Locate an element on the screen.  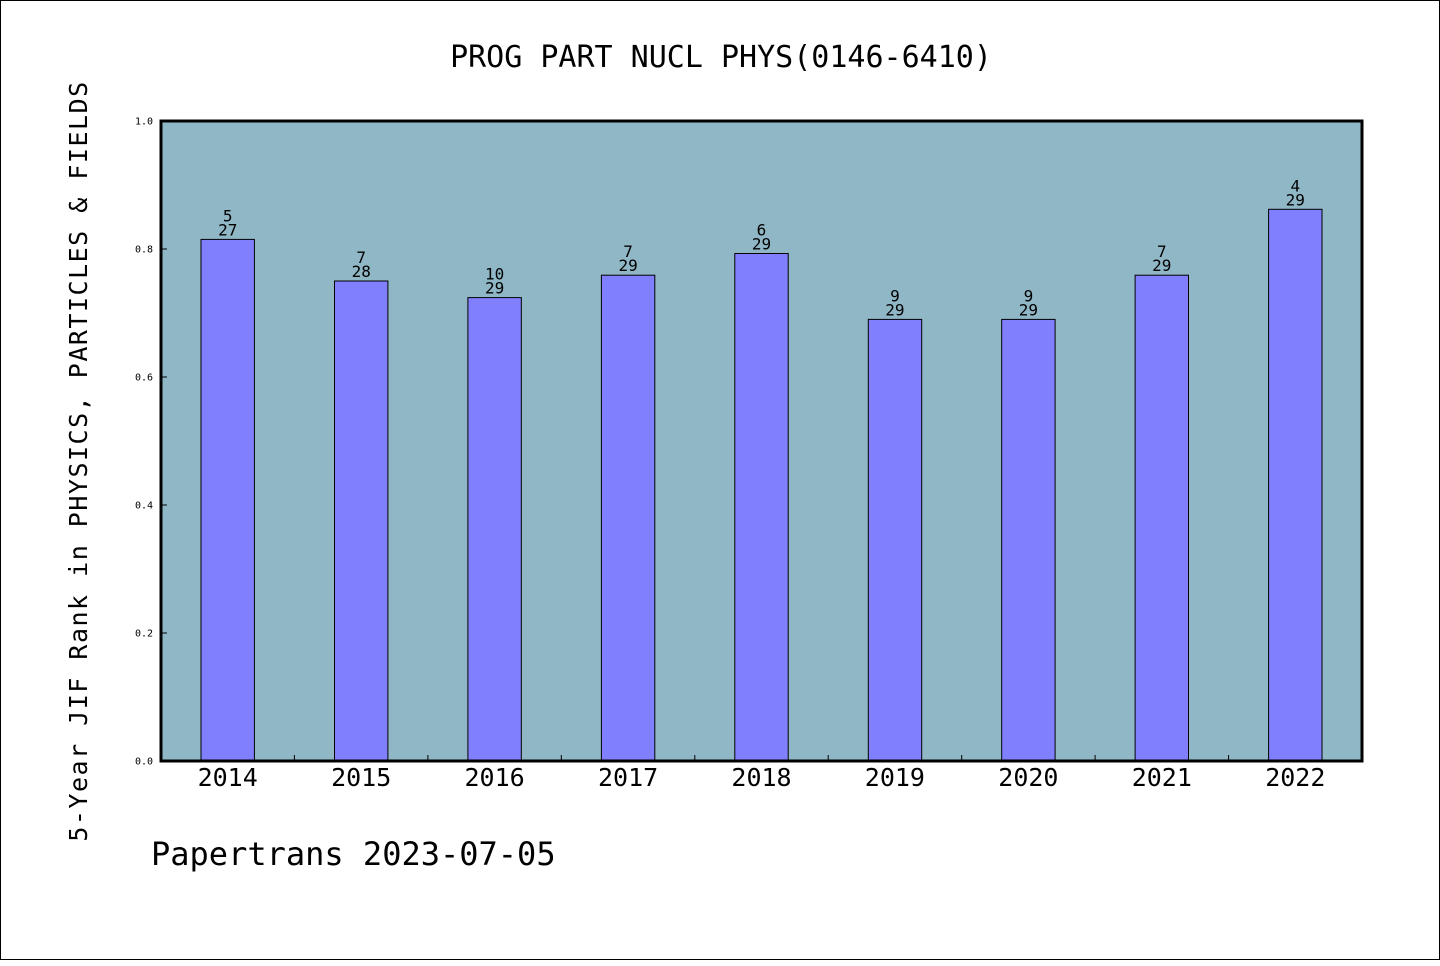
bar-total-label-2022: 29 is located at coordinates (1295, 199).